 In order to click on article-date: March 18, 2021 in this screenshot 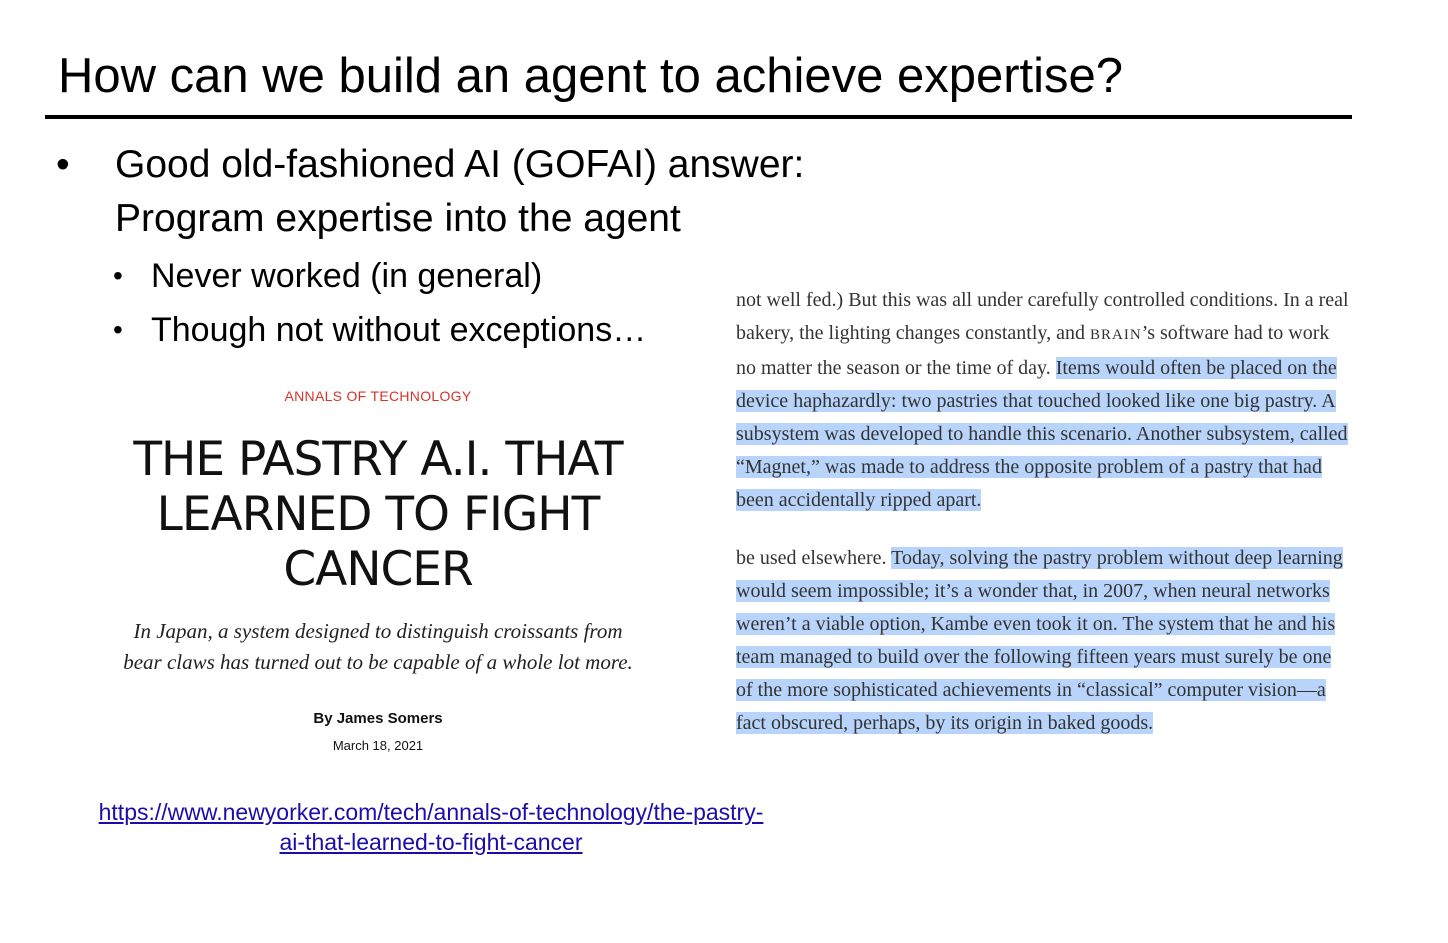, I will do `click(378, 745)`.